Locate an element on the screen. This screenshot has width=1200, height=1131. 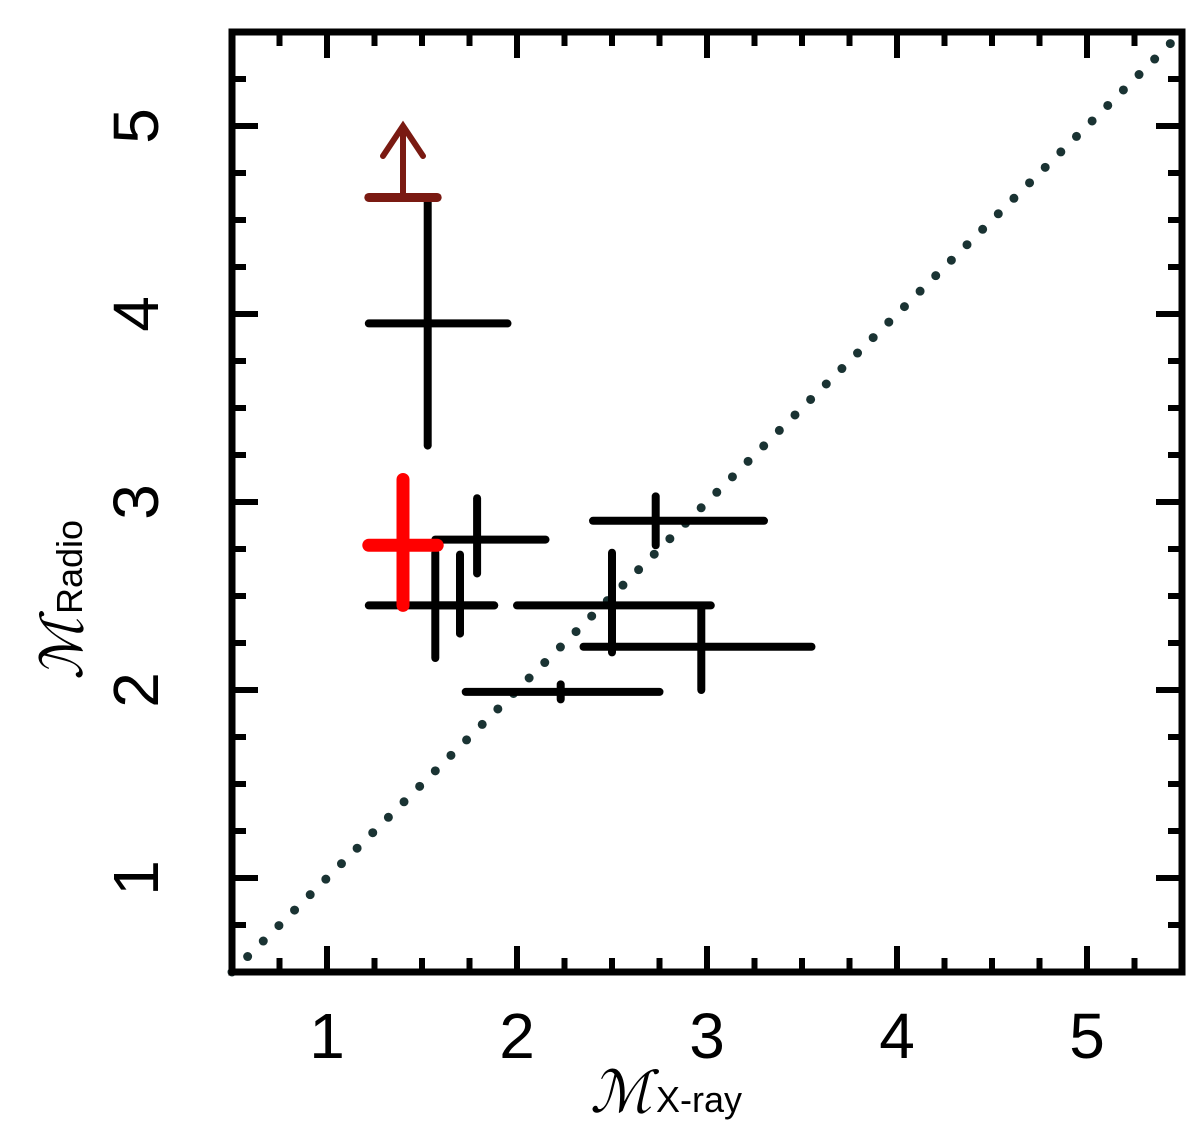
y-tick-label: 5 is located at coordinates (136, 126).